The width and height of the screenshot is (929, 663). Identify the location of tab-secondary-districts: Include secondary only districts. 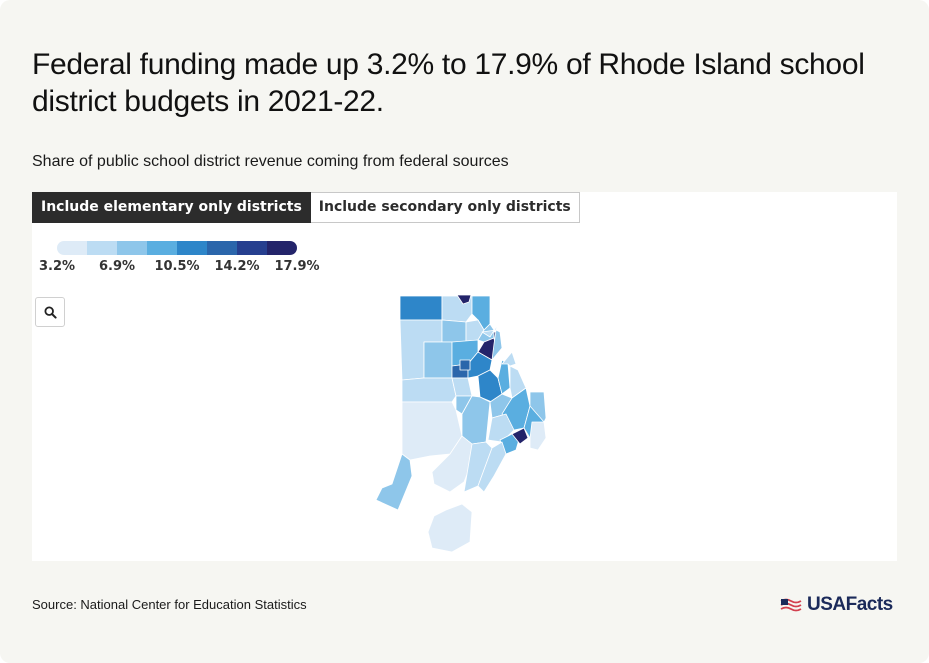
(445, 207).